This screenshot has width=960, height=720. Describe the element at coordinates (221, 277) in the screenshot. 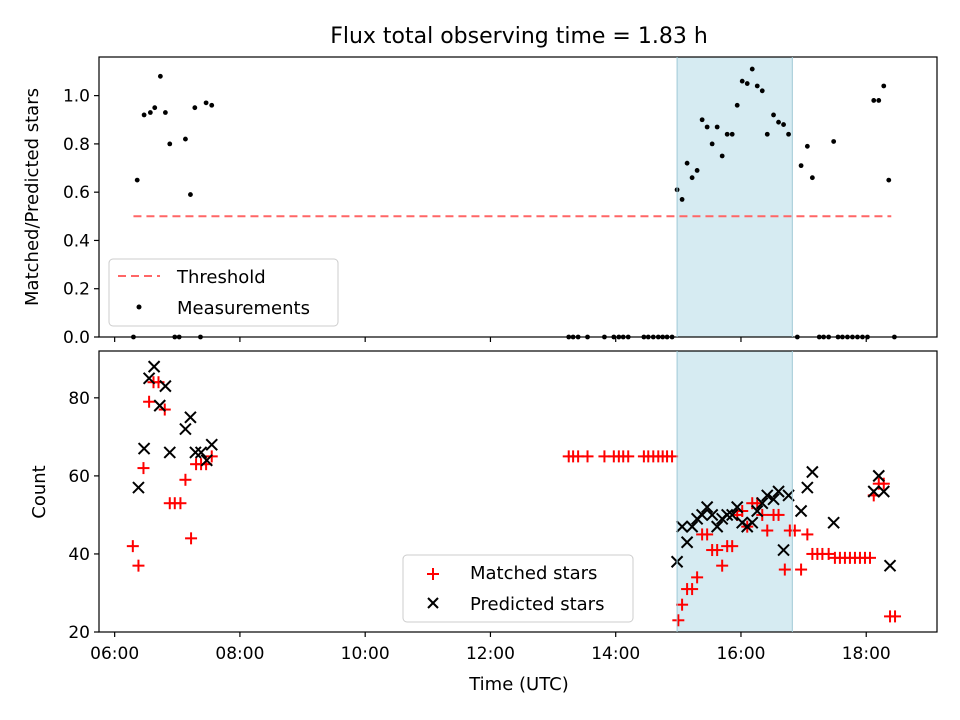

I see `legend-threshold-label: Threshold` at that location.